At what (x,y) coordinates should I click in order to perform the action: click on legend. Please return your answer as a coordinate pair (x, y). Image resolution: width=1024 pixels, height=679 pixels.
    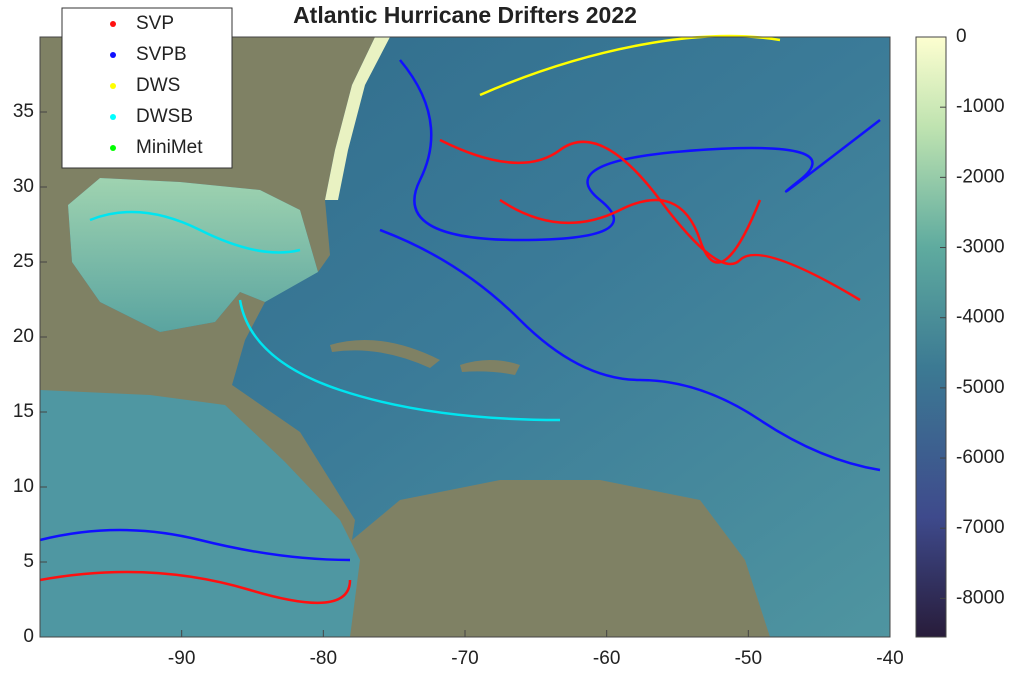
    Looking at the image, I should click on (147, 88).